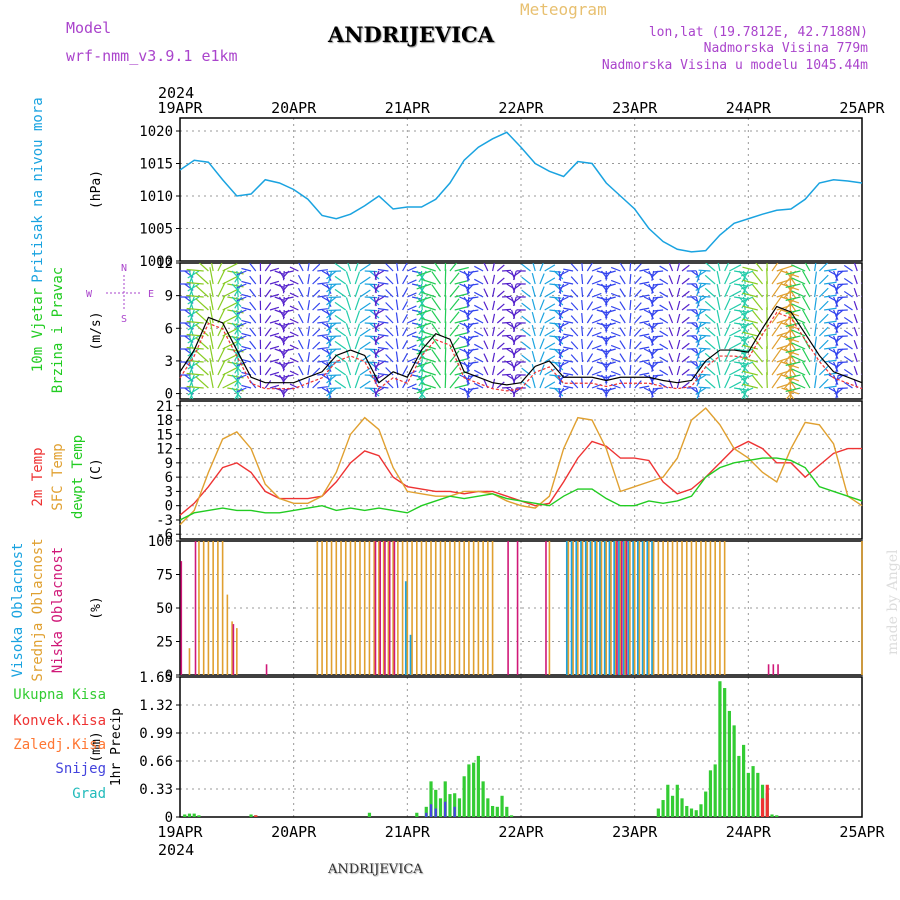  I want to click on panel-frame, so click(521, 747).